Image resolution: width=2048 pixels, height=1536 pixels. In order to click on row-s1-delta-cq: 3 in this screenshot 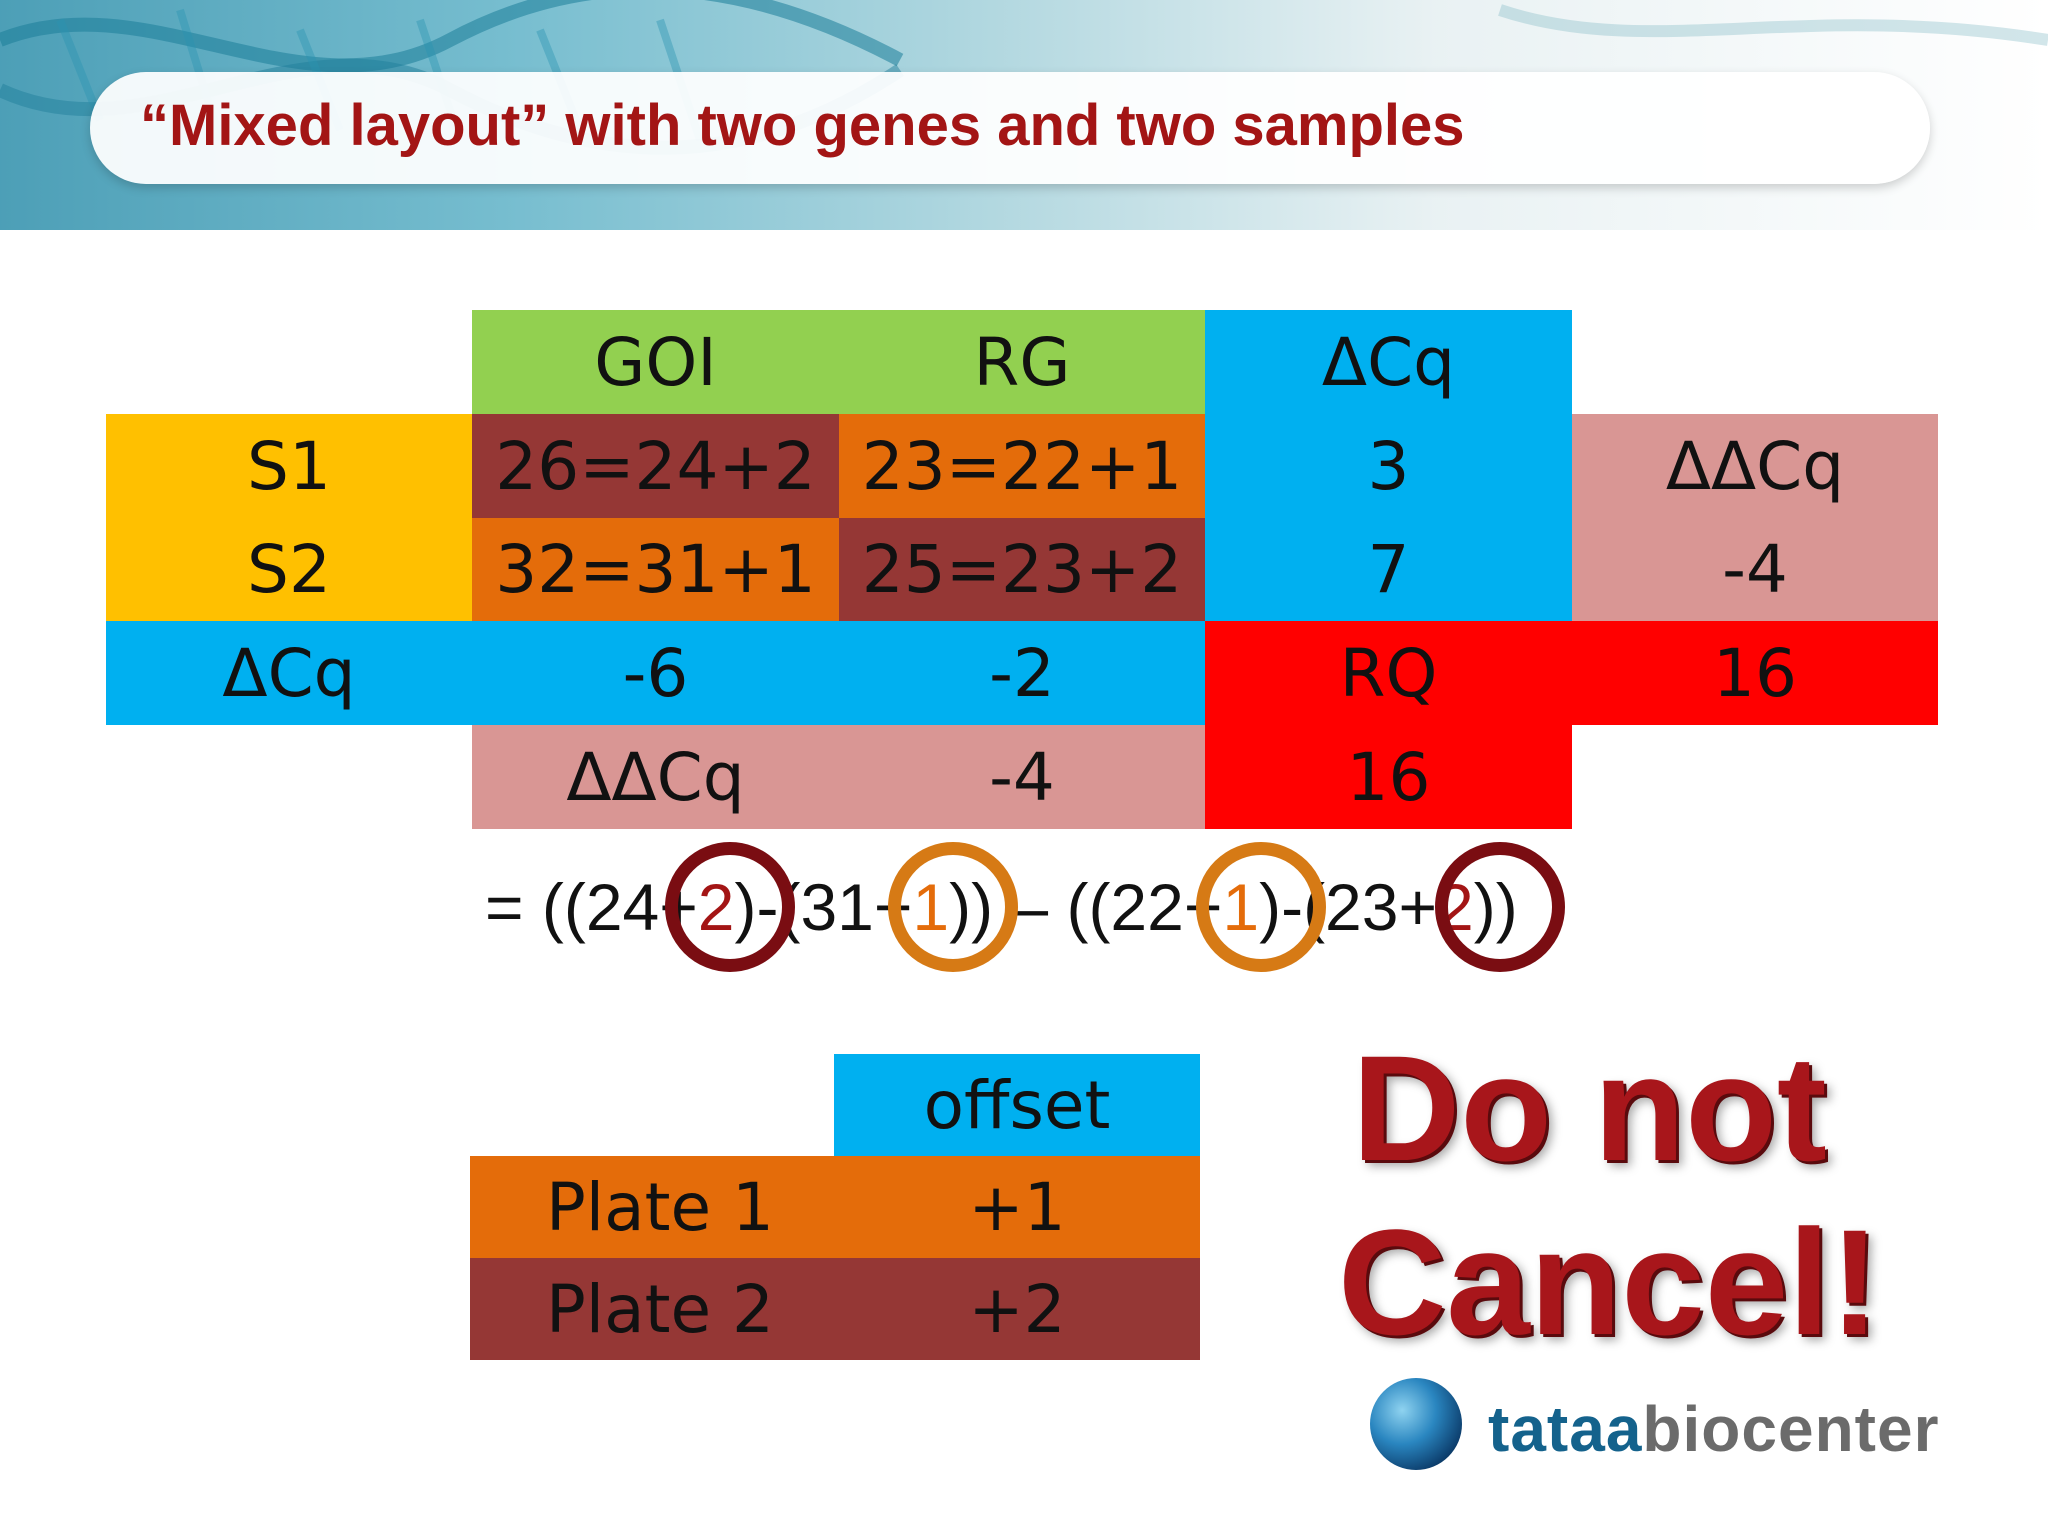, I will do `click(1388, 466)`.